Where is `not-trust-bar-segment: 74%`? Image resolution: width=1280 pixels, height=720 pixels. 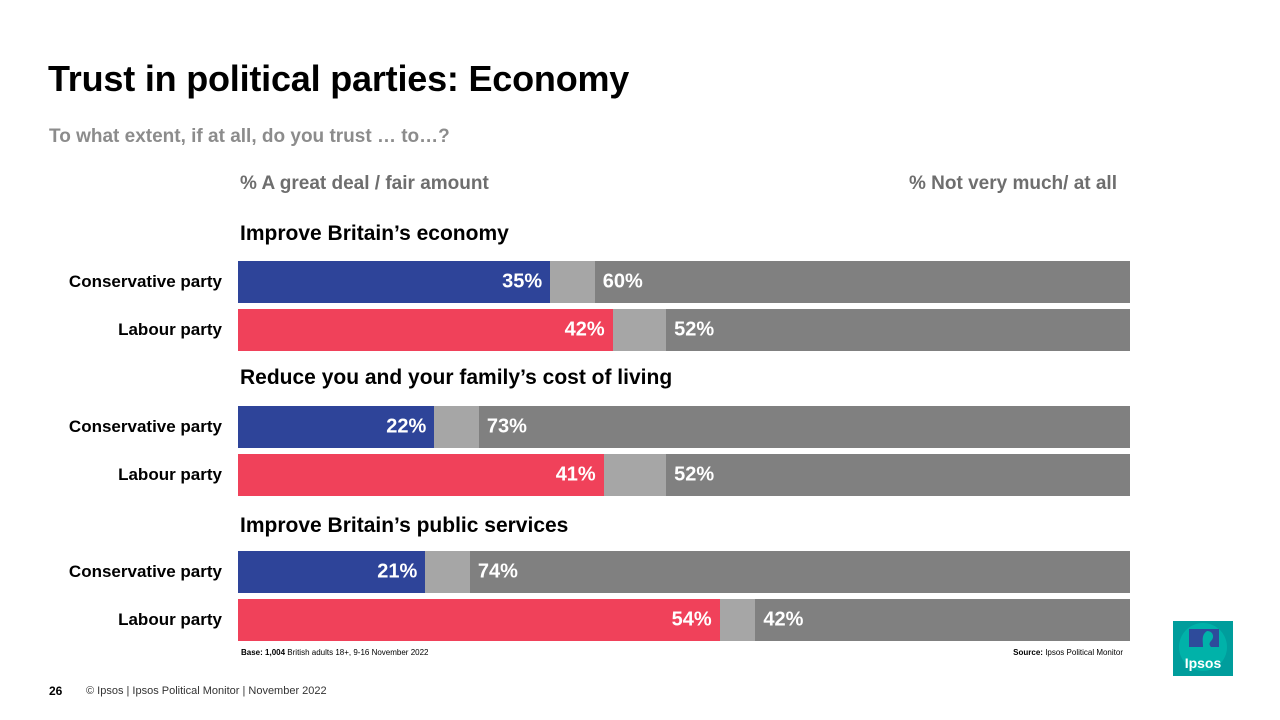 not-trust-bar-segment: 74% is located at coordinates (799, 572).